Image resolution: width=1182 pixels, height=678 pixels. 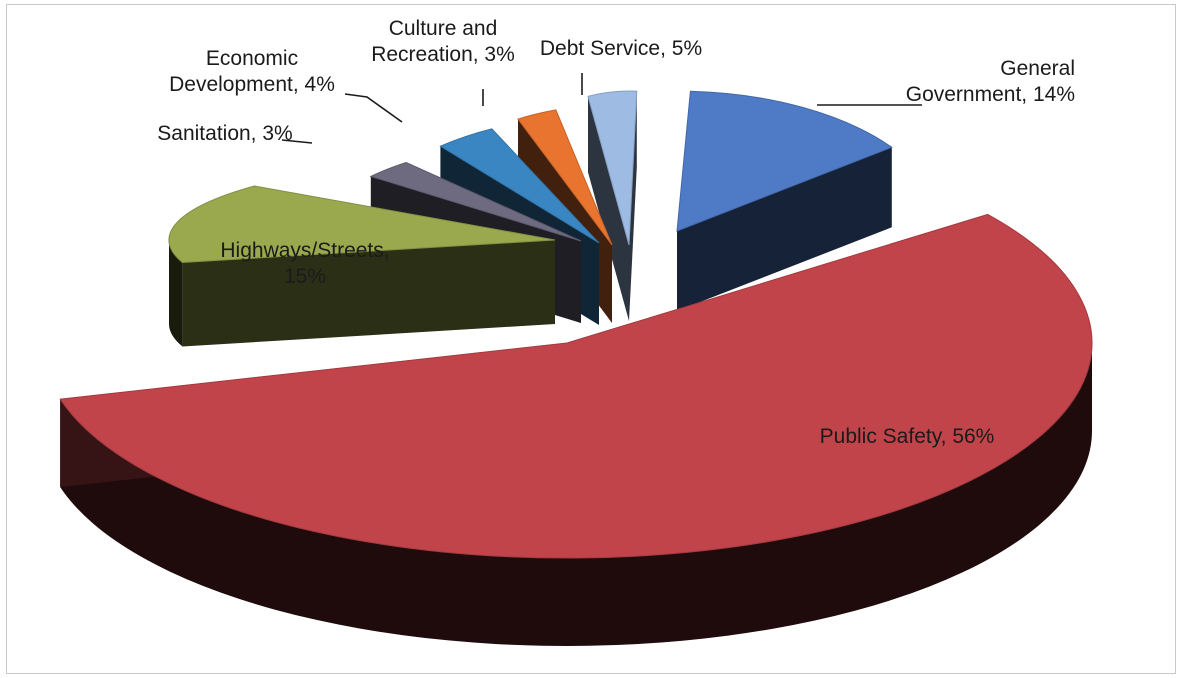 What do you see at coordinates (304, 250) in the screenshot?
I see `slice-label-line: Highways/Streets,` at bounding box center [304, 250].